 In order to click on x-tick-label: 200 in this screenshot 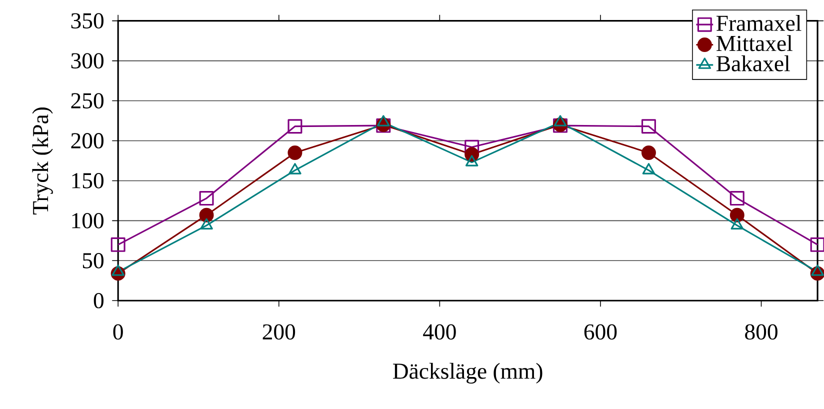, I will do `click(279, 332)`.